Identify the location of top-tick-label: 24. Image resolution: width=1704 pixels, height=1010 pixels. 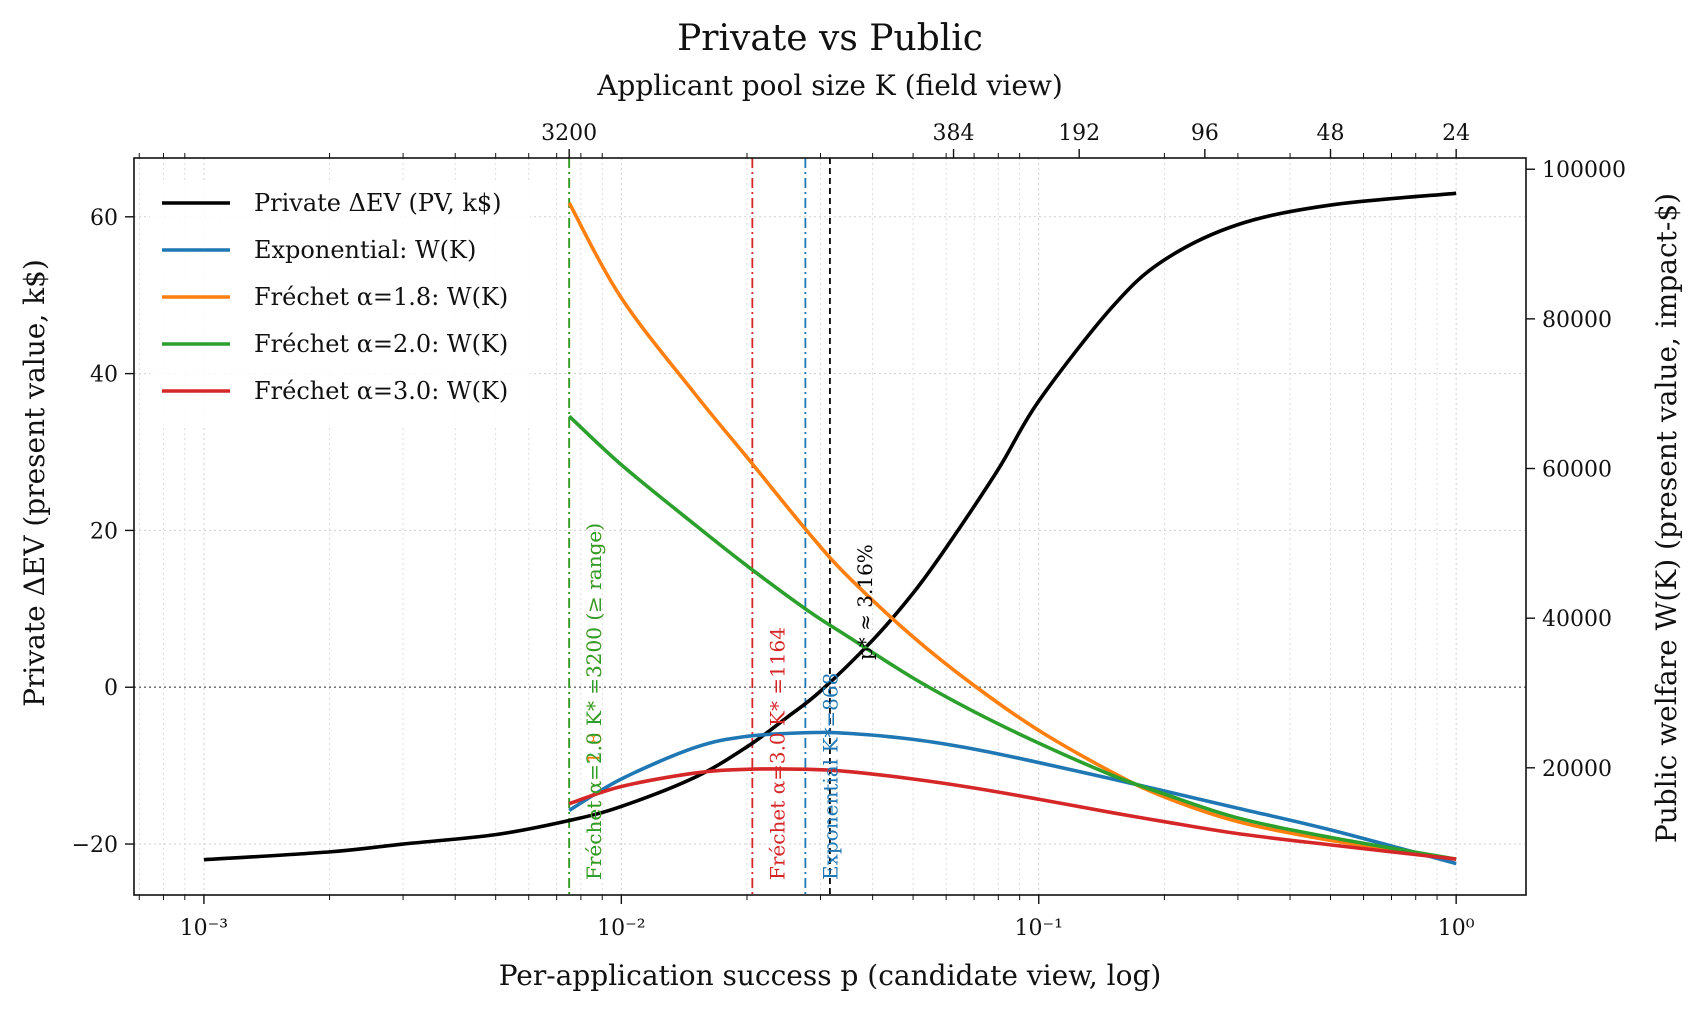
(1456, 133).